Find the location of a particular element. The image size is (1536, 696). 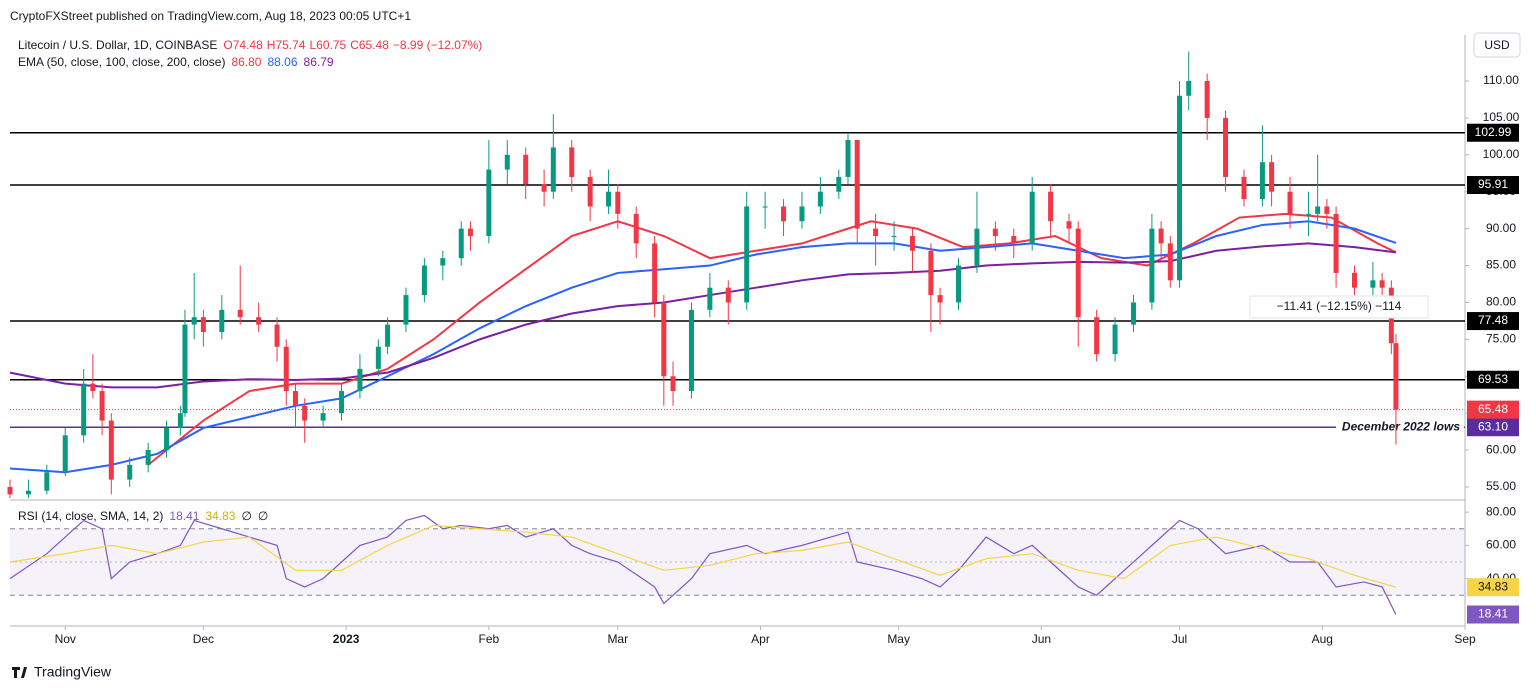

x-tick-label: 2023 is located at coordinates (346, 639).